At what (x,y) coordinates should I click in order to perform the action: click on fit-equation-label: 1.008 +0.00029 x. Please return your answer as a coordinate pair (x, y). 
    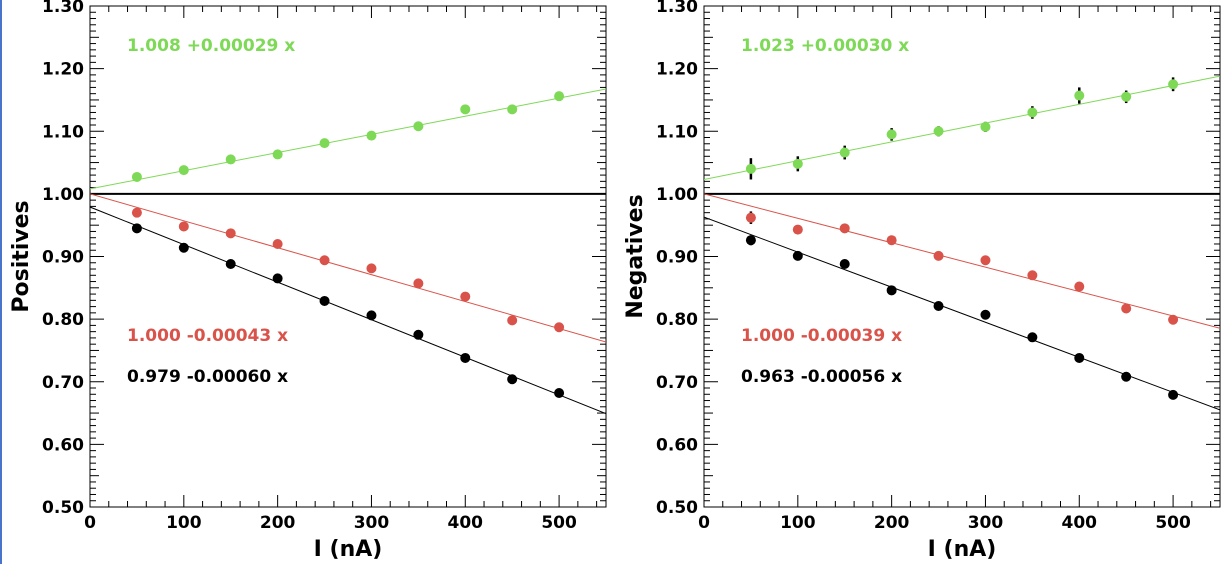
    Looking at the image, I should click on (211, 46).